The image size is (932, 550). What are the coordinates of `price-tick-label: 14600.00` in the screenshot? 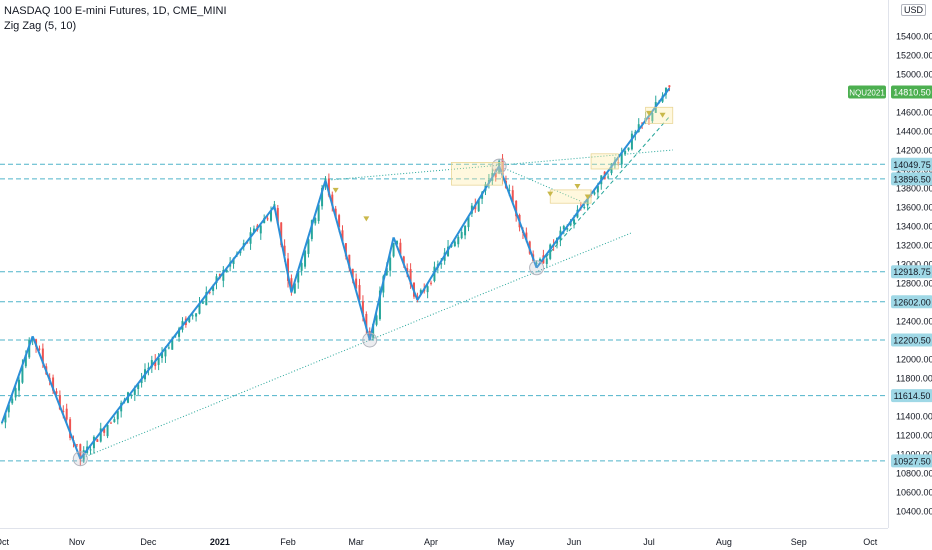 It's located at (914, 113).